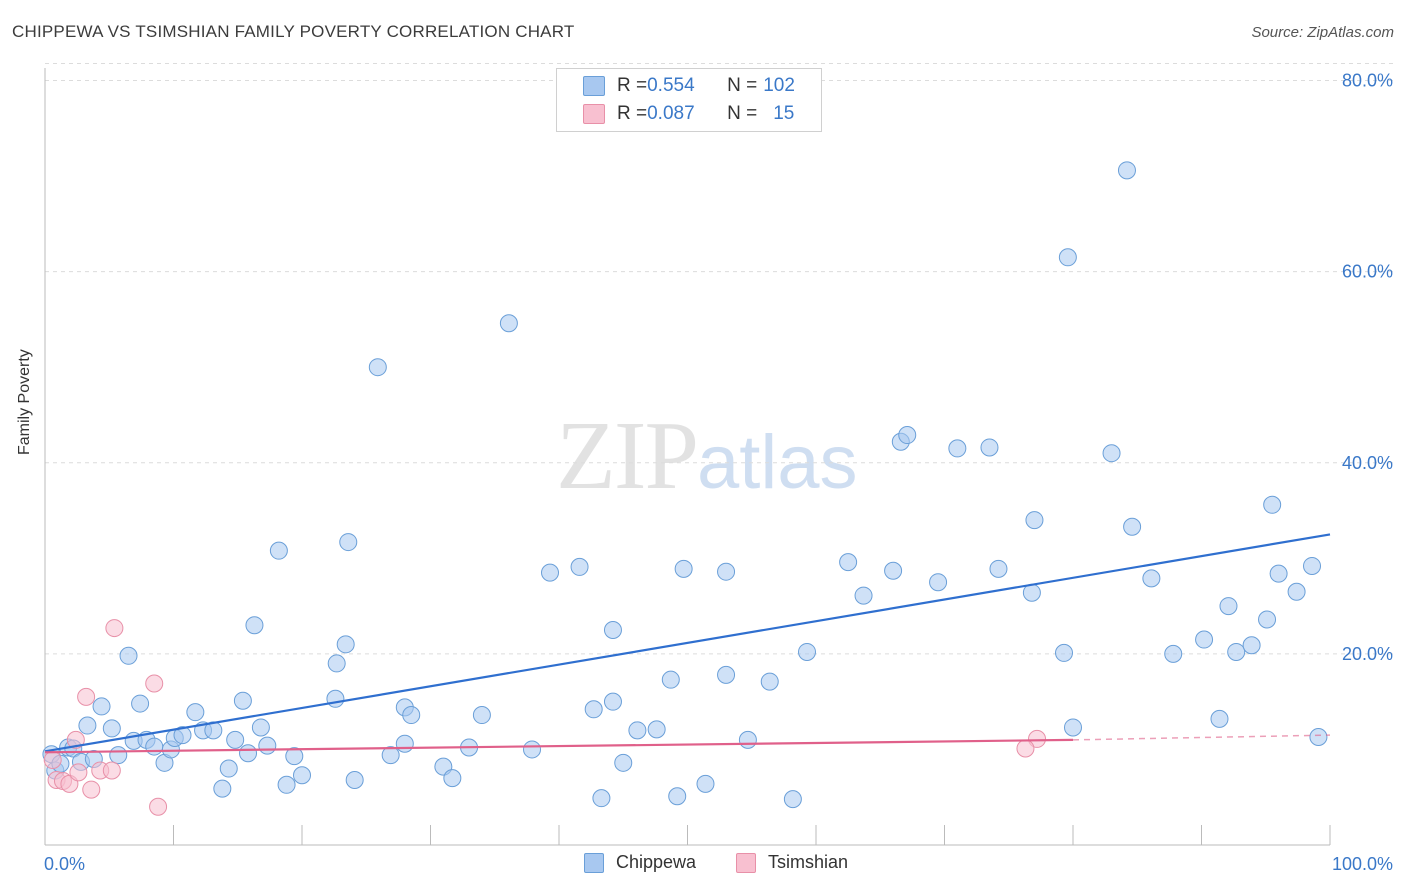 The image size is (1406, 892). What do you see at coordinates (64, 864) in the screenshot?
I see `x-tick-label: 0.0%` at bounding box center [64, 864].